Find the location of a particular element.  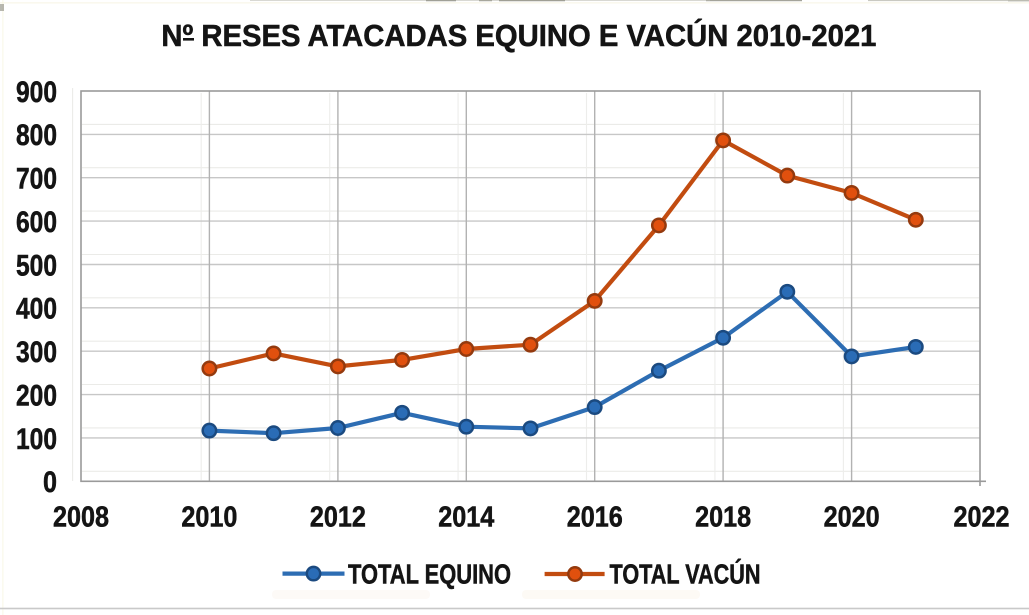

svg-text: 2014 is located at coordinates (466, 518).